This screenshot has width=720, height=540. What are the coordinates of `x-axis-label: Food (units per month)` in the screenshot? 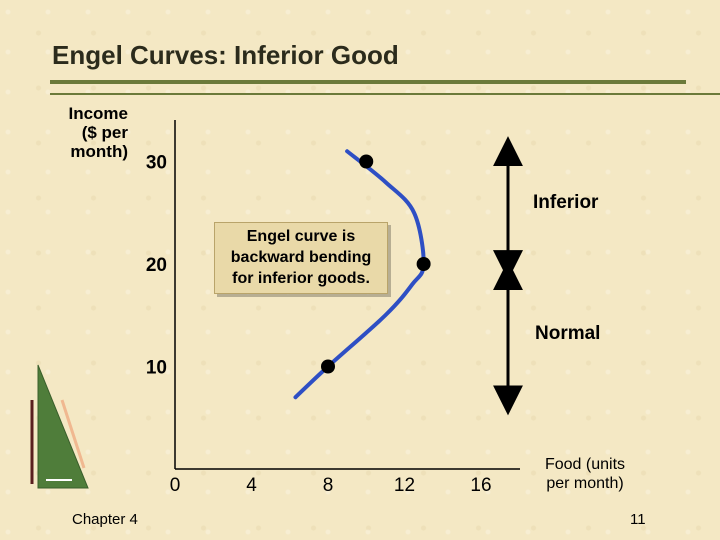 It's located at (585, 474).